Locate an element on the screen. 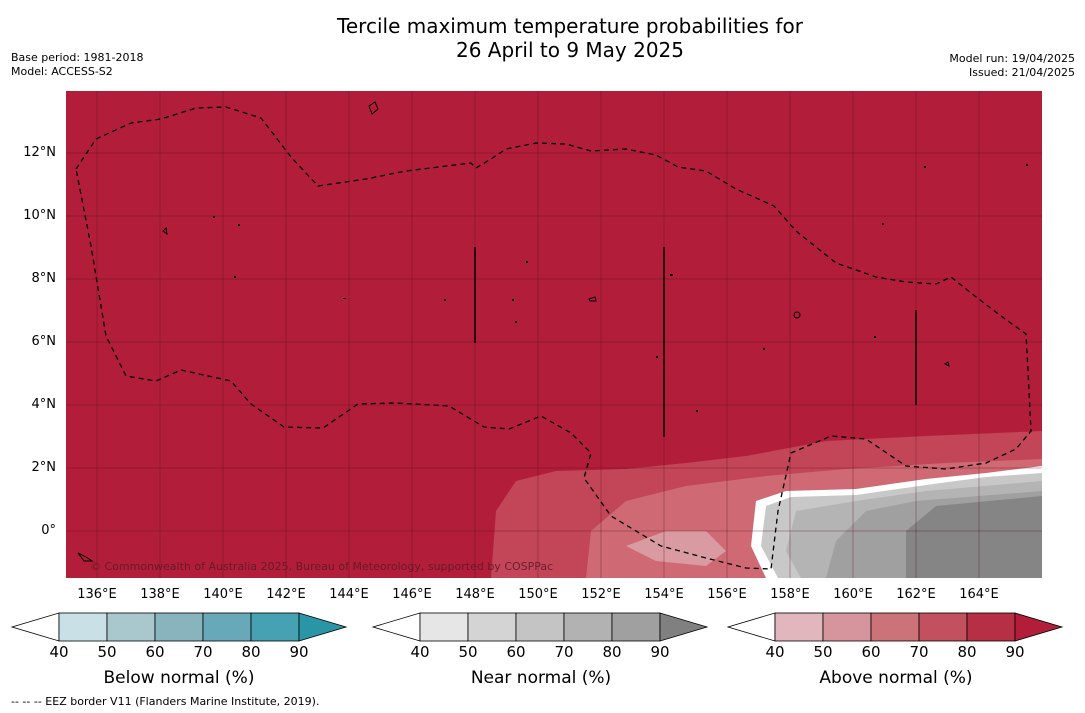  model-run: Model run: 19/04/2025 is located at coordinates (1012, 58).